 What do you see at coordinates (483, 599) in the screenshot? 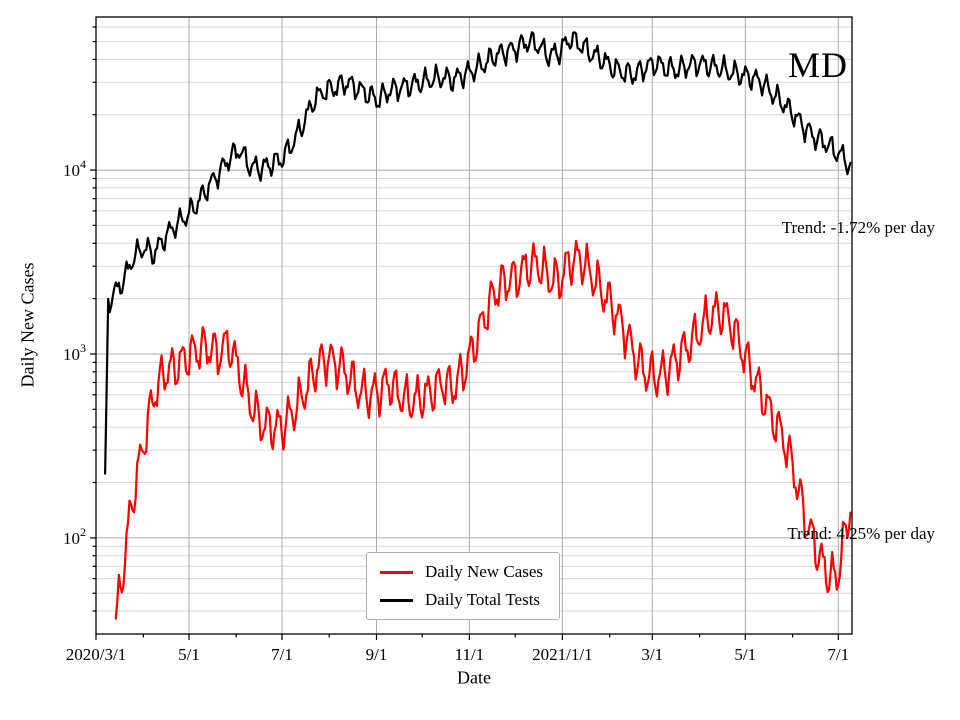
I see `legend-label-tests: Daily Total Tests` at bounding box center [483, 599].